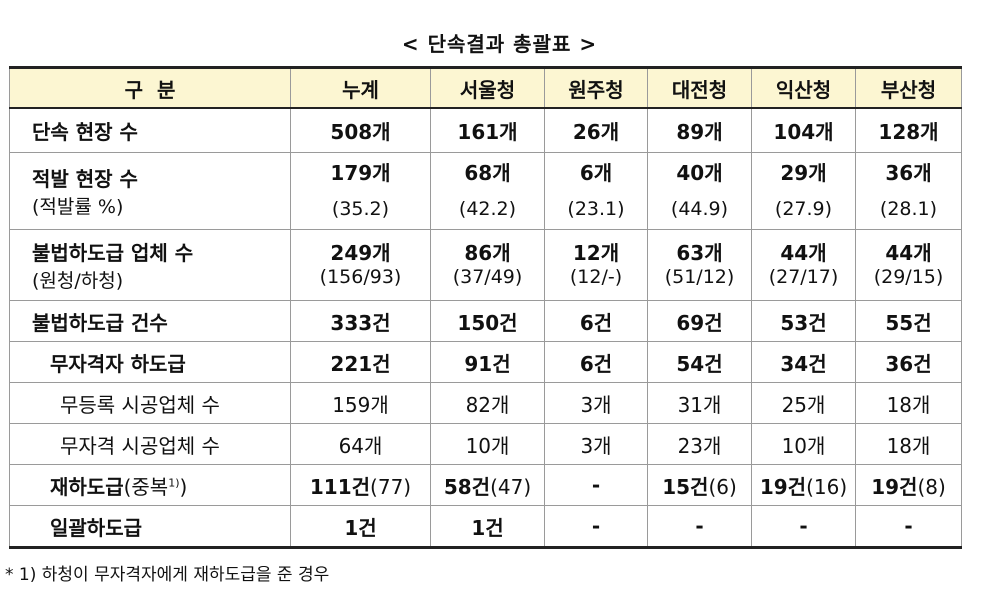  I want to click on table-cell: 82개, so click(487, 403).